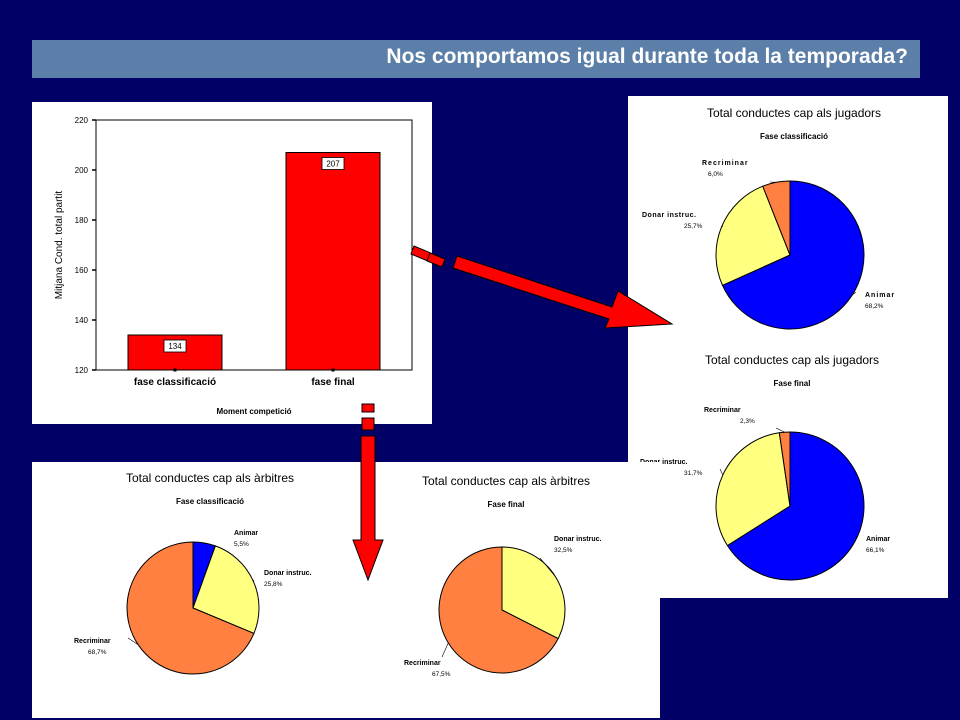 Image resolution: width=960 pixels, height=720 pixels. What do you see at coordinates (273, 584) in the screenshot?
I see `pie-pct-label: 25,8%` at bounding box center [273, 584].